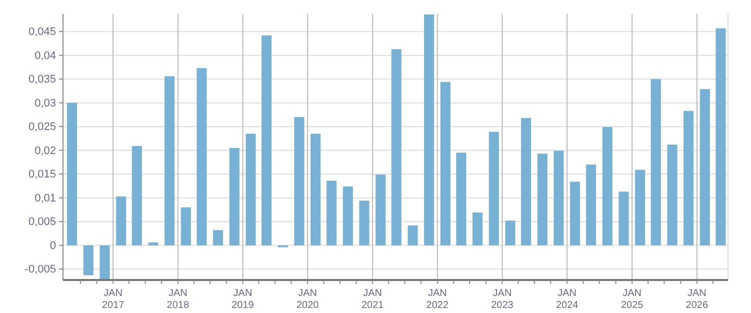  Describe the element at coordinates (113, 300) in the screenshot. I see `x-tick-label: JAN 2017` at that location.